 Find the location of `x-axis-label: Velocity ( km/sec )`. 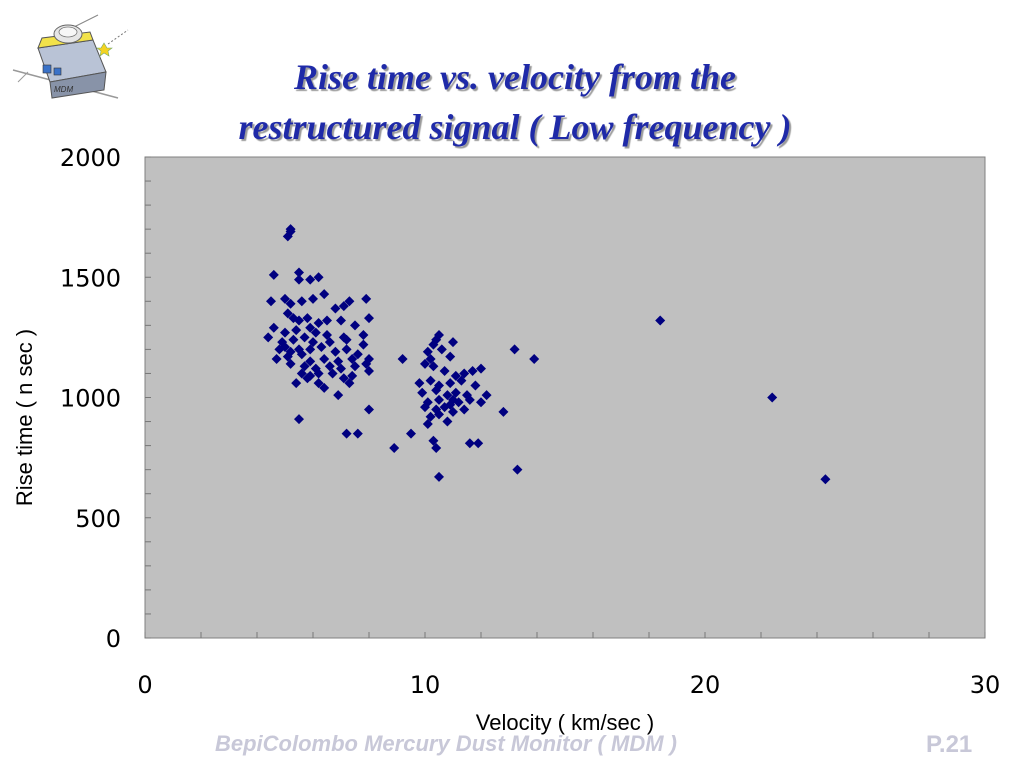

x-axis-label: Velocity ( km/sec ) is located at coordinates (565, 722).